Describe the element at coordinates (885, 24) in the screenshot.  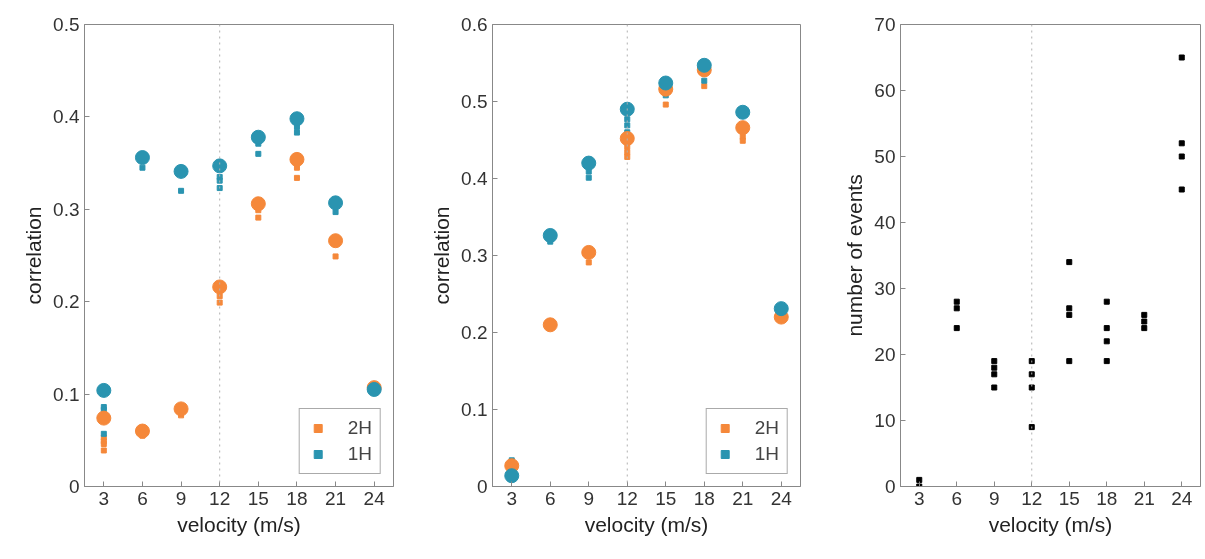
I see `y-tick-label: 70` at that location.